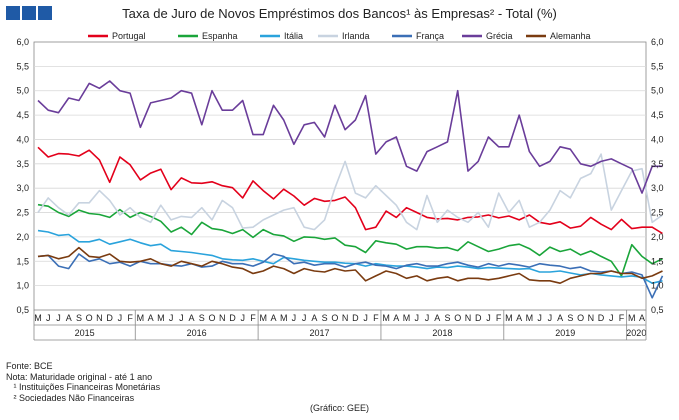 The image size is (679, 420). I want to click on y-tick-label-right: 2,0, so click(657, 237).